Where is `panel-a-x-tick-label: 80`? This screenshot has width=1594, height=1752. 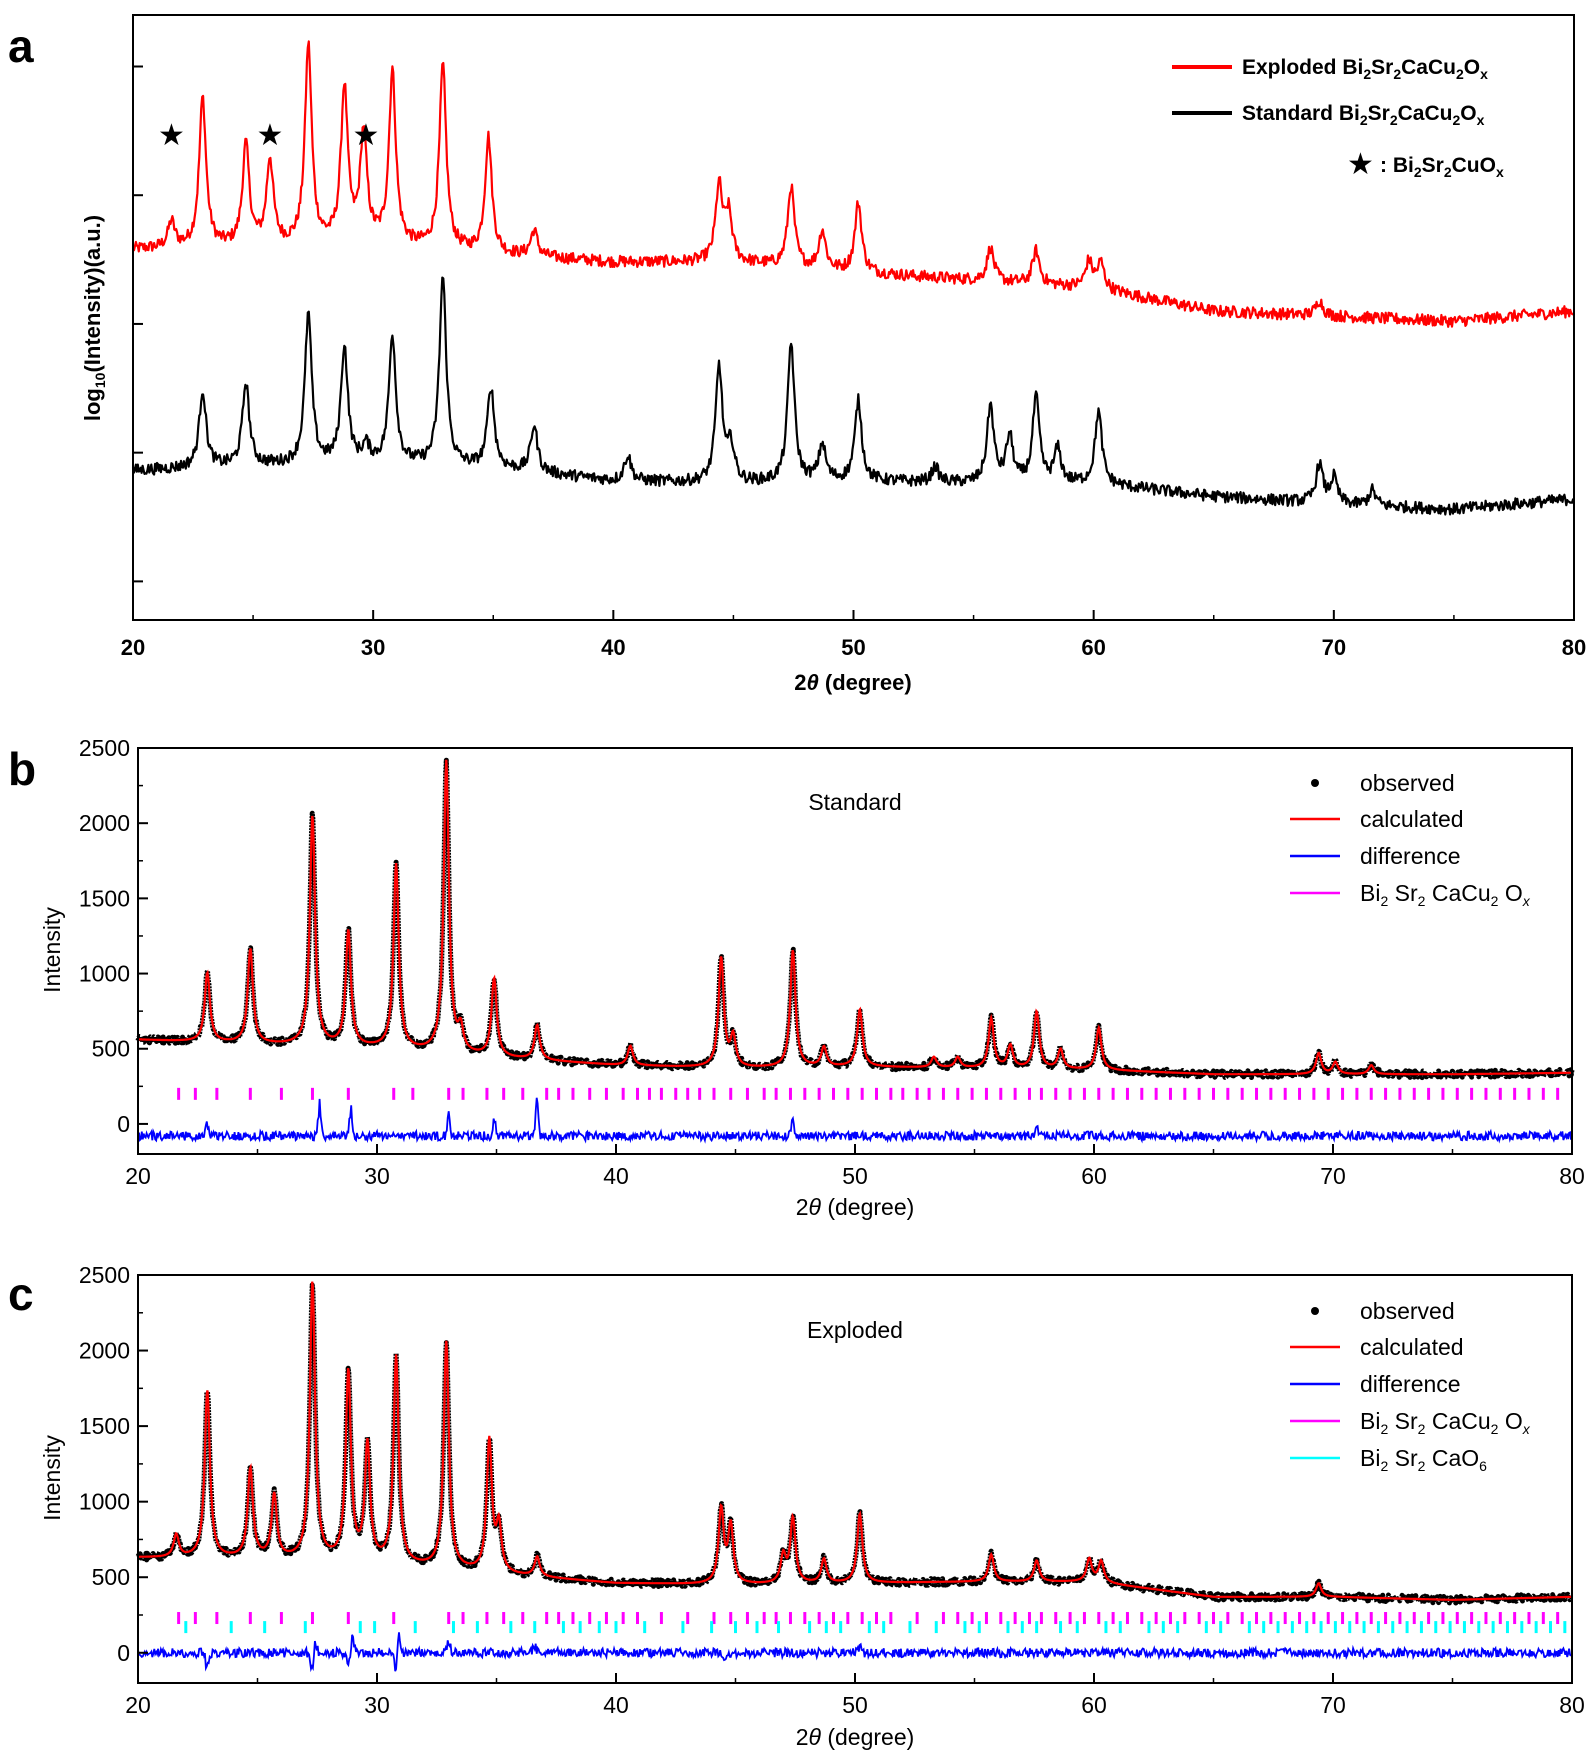
panel-a-x-tick-label: 80 is located at coordinates (1574, 647).